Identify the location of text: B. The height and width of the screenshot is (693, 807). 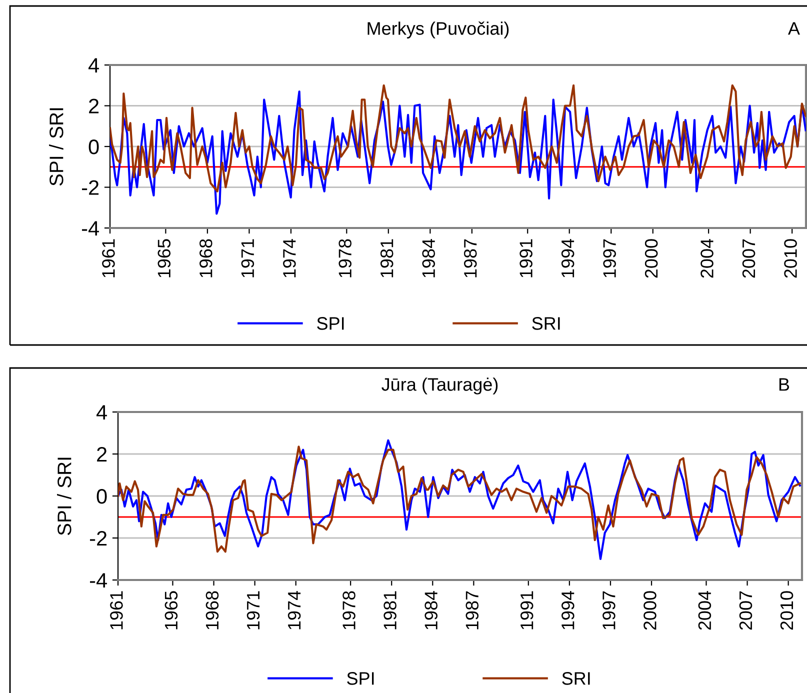
(784, 384).